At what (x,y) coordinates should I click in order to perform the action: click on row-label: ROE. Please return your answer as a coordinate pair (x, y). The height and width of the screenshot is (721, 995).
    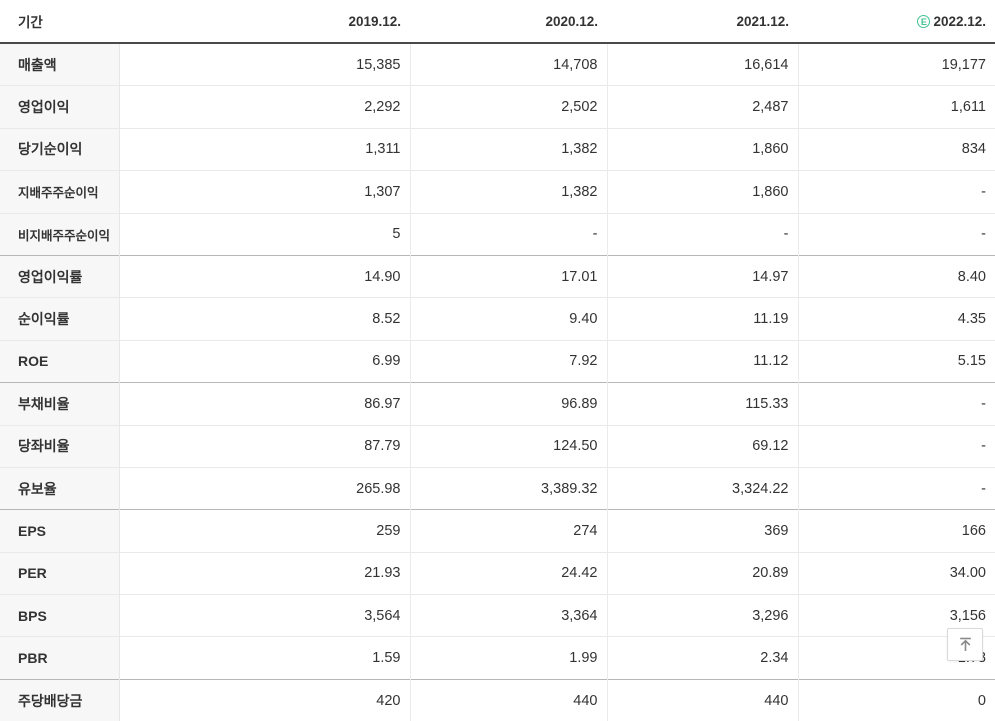
    Looking at the image, I should click on (60, 361).